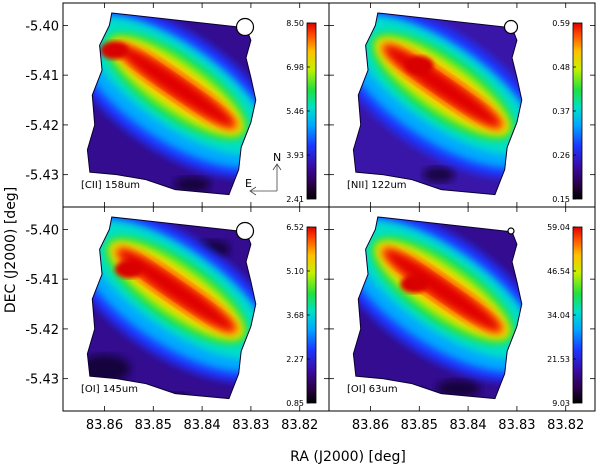  Describe the element at coordinates (348, 457) in the screenshot. I see `x-axis-title: RA (J2000) [deg]` at that location.